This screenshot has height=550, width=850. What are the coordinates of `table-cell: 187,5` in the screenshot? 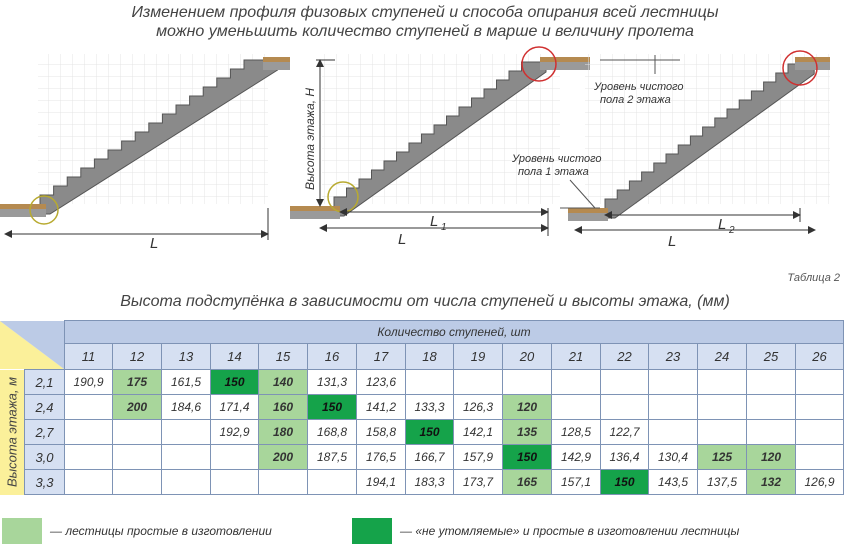 It's located at (332, 457).